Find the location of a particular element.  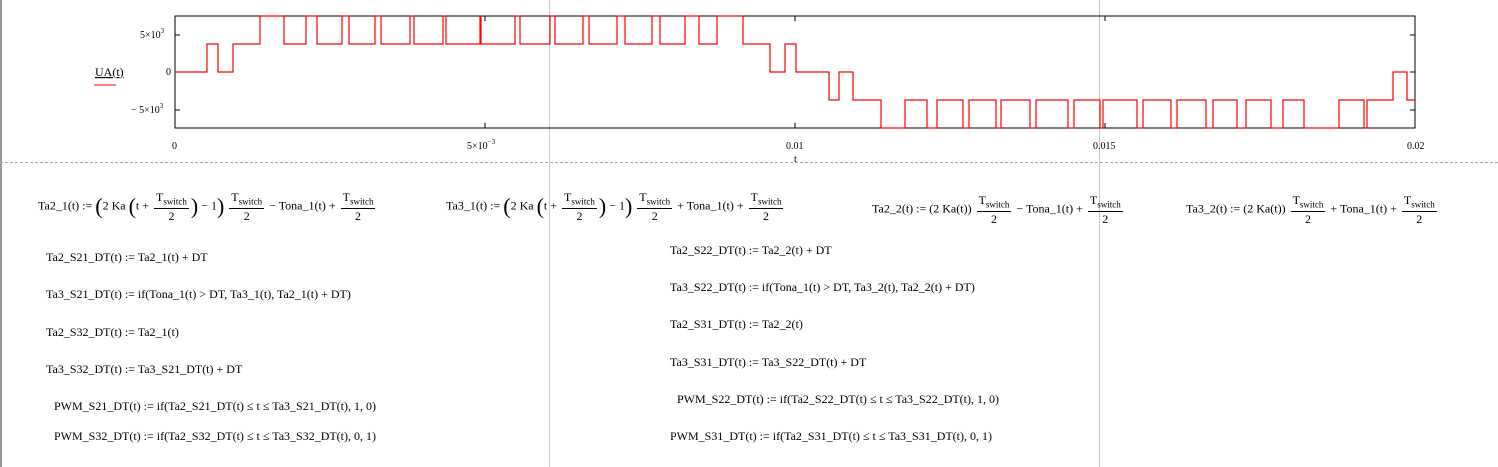

x-tick-label: 5×10⁻³ is located at coordinates (481, 145).